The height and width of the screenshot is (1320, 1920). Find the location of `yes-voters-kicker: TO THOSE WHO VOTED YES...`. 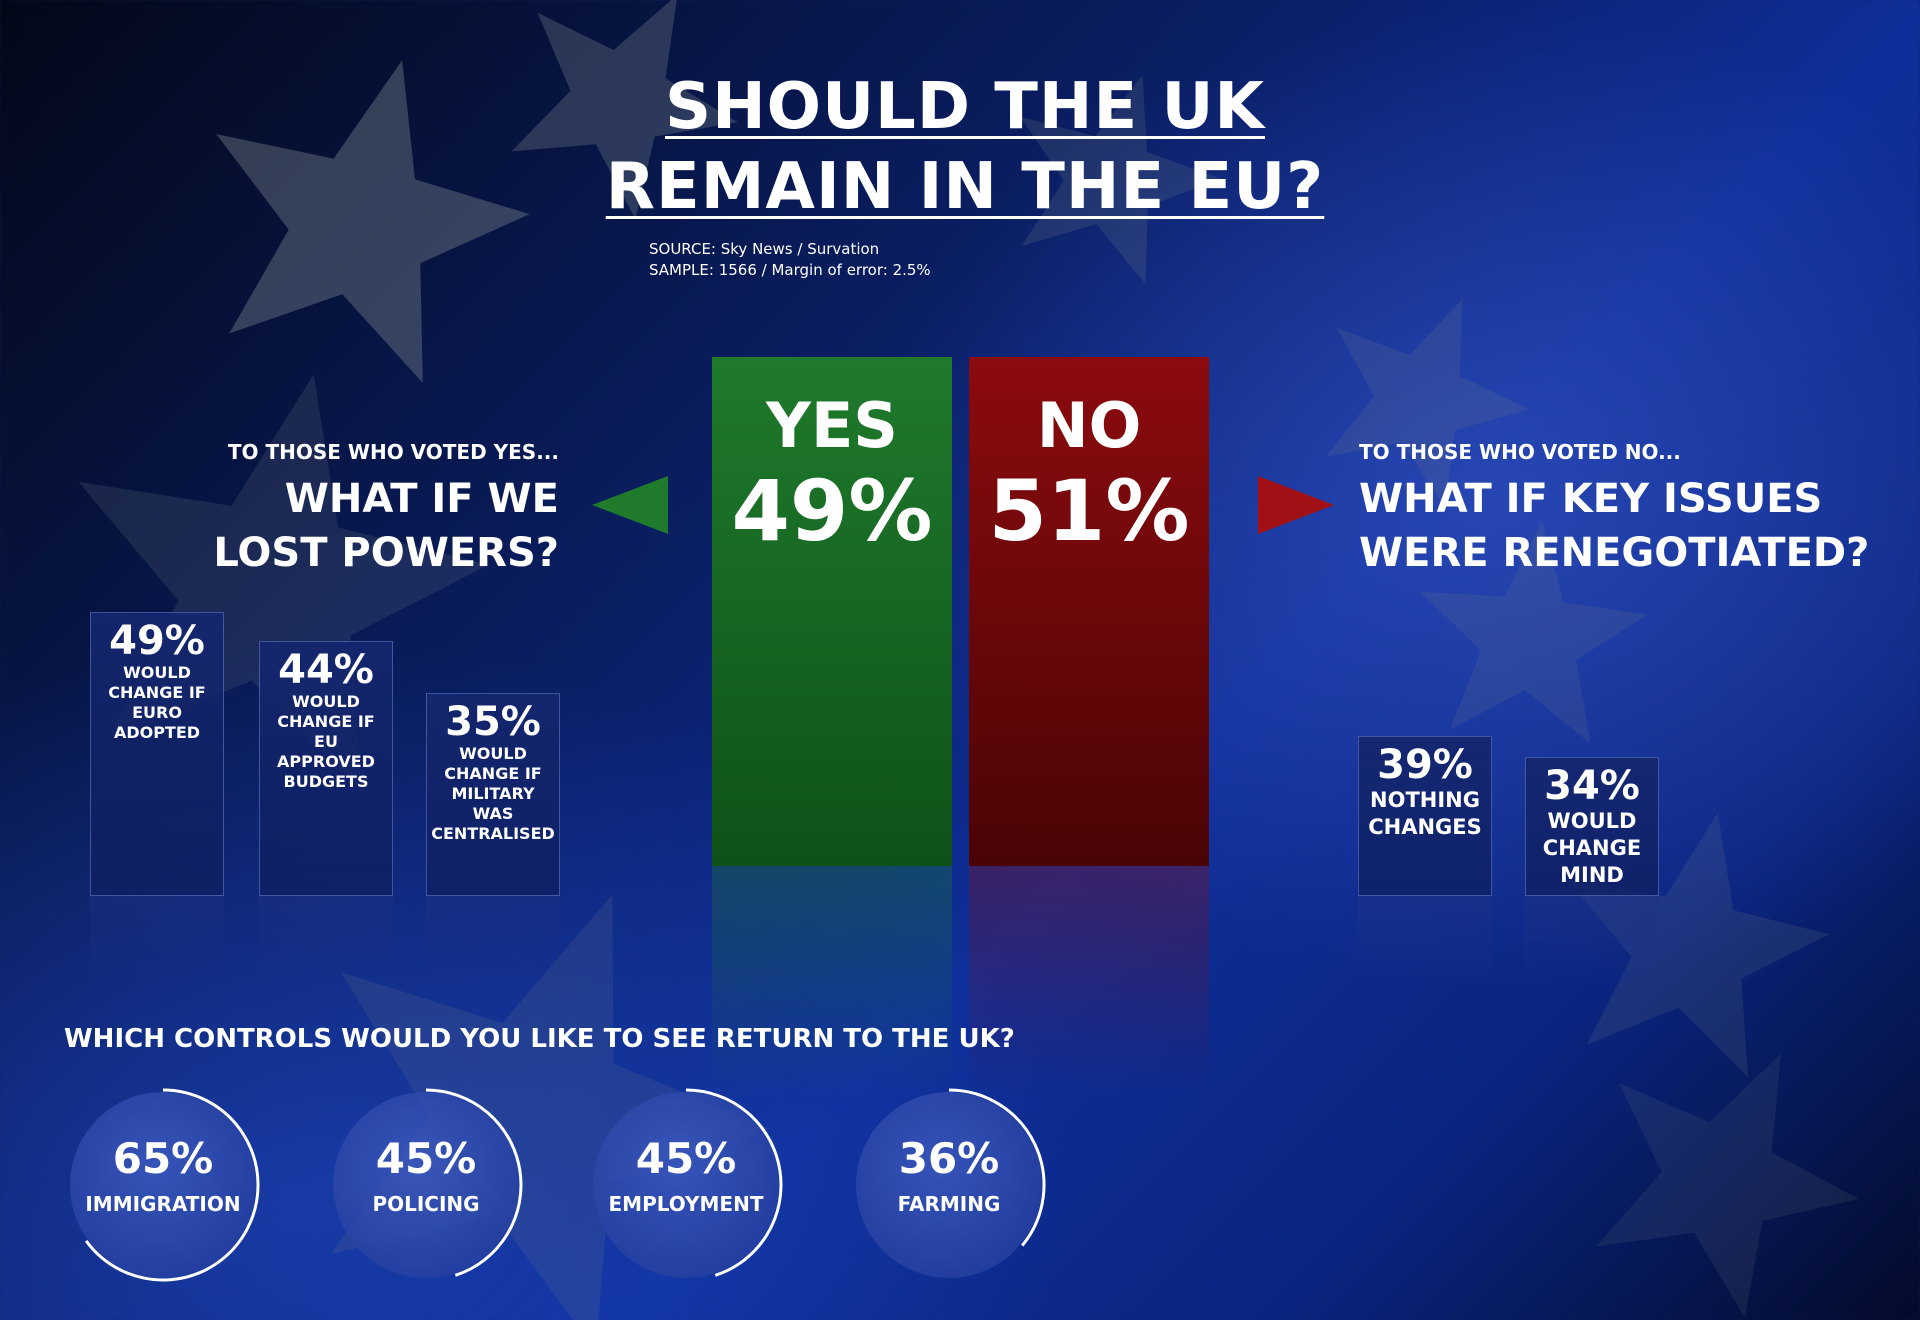

yes-voters-kicker: TO THOSE WHO VOTED YES... is located at coordinates (393, 452).